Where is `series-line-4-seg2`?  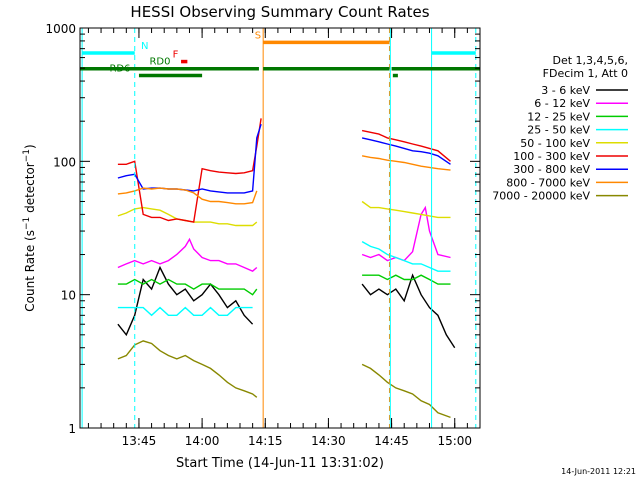
series-line-4-seg2 is located at coordinates (406, 209).